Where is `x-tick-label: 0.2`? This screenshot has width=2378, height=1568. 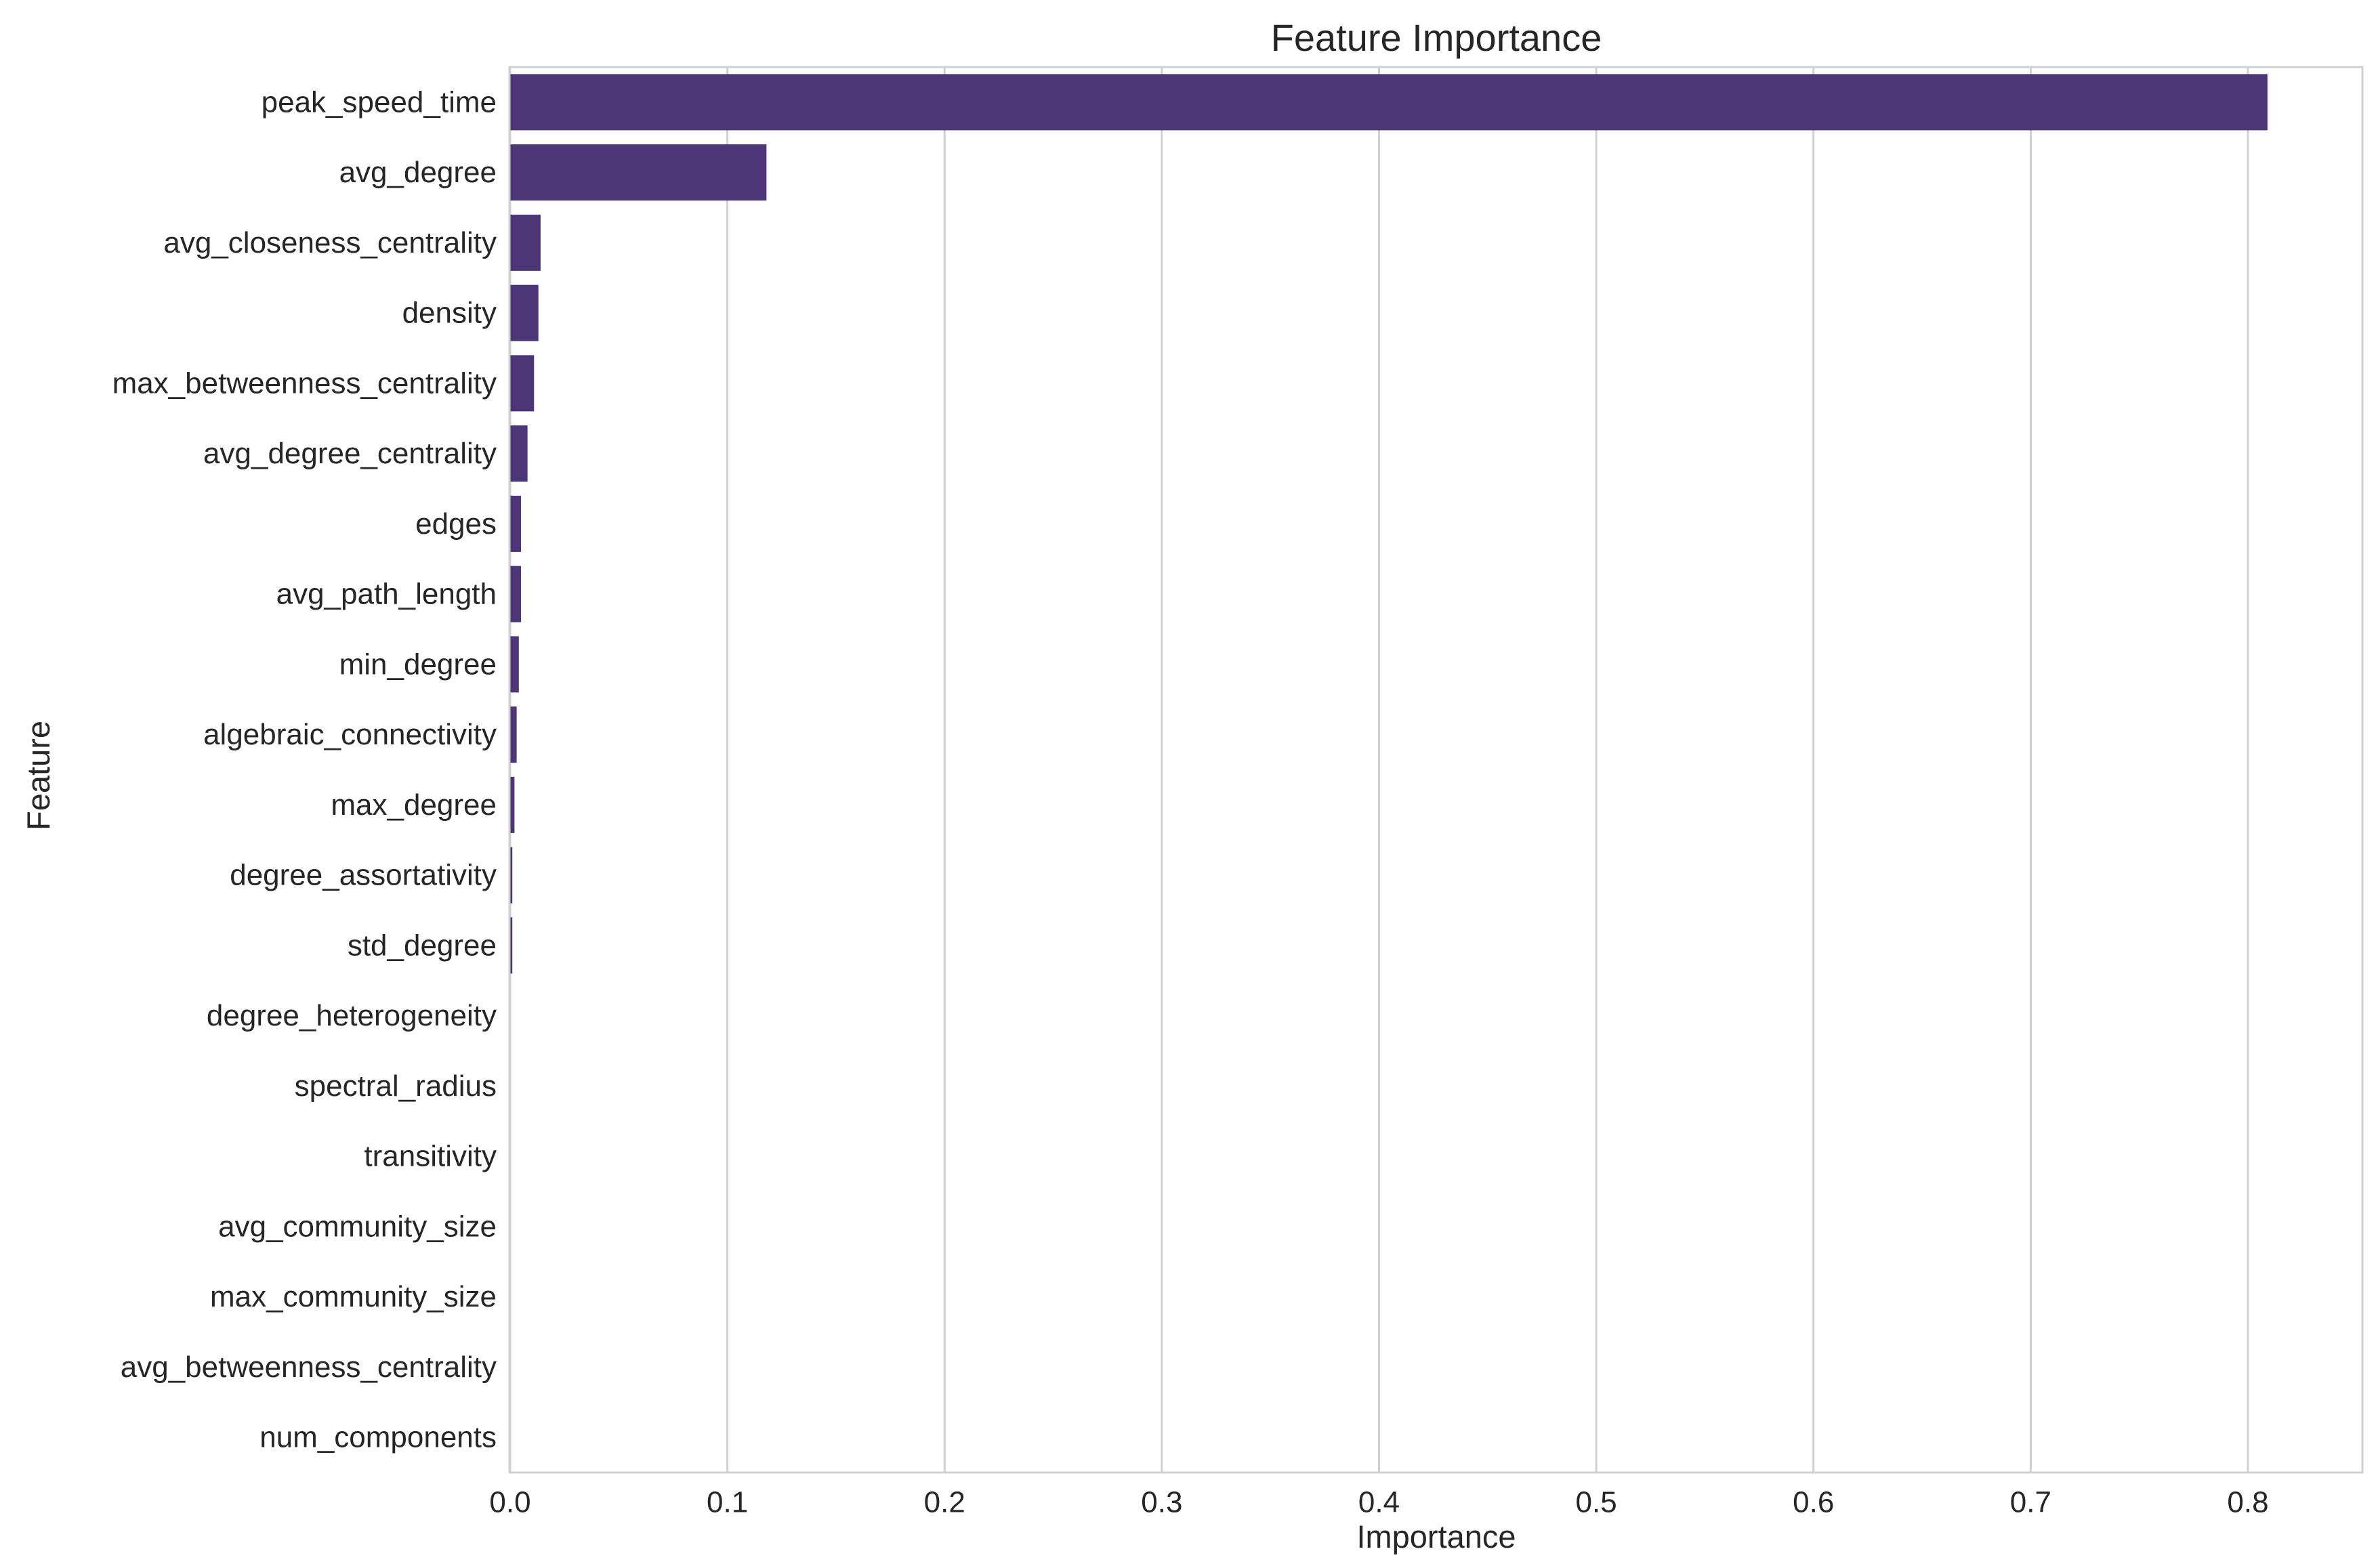
x-tick-label: 0.2 is located at coordinates (944, 1503).